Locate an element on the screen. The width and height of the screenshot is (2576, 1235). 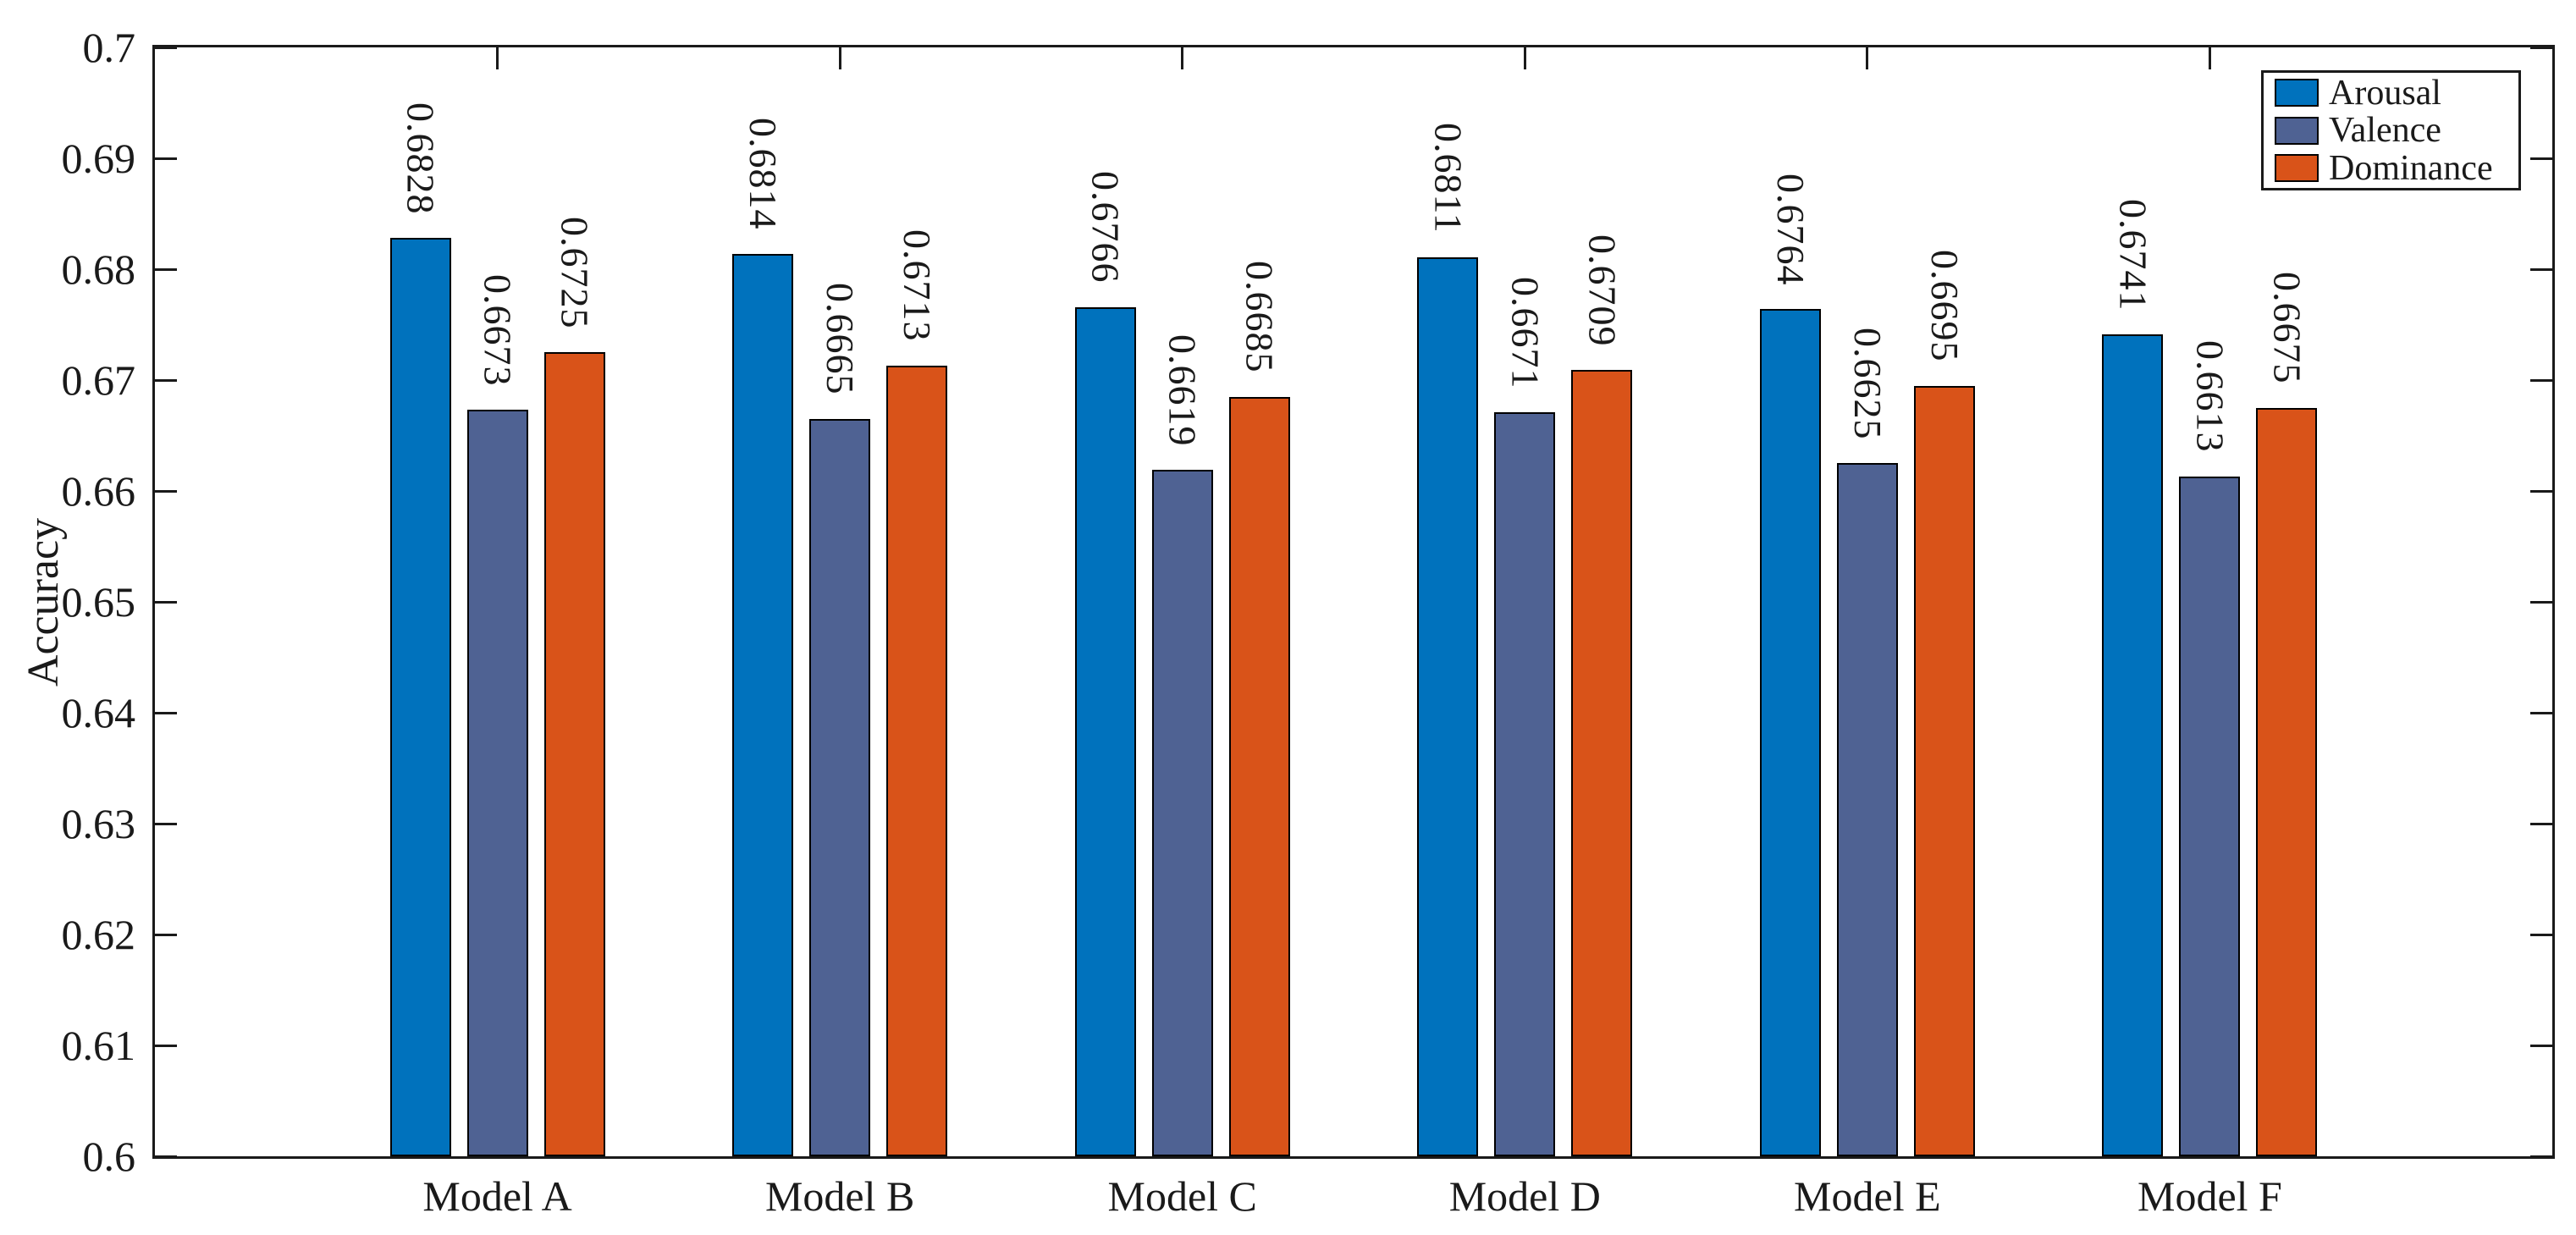
bar-value-label: 0.6625 is located at coordinates (1867, 383).